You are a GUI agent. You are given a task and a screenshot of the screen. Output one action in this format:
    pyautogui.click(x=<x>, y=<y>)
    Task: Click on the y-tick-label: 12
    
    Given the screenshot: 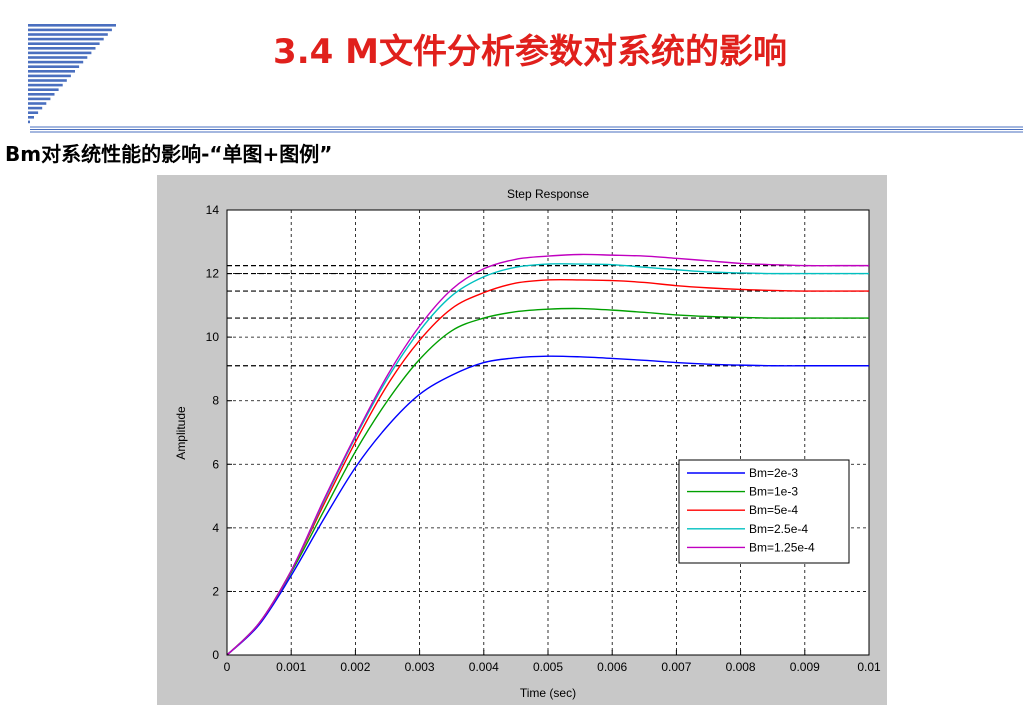 What is the action you would take?
    pyautogui.click(x=213, y=274)
    